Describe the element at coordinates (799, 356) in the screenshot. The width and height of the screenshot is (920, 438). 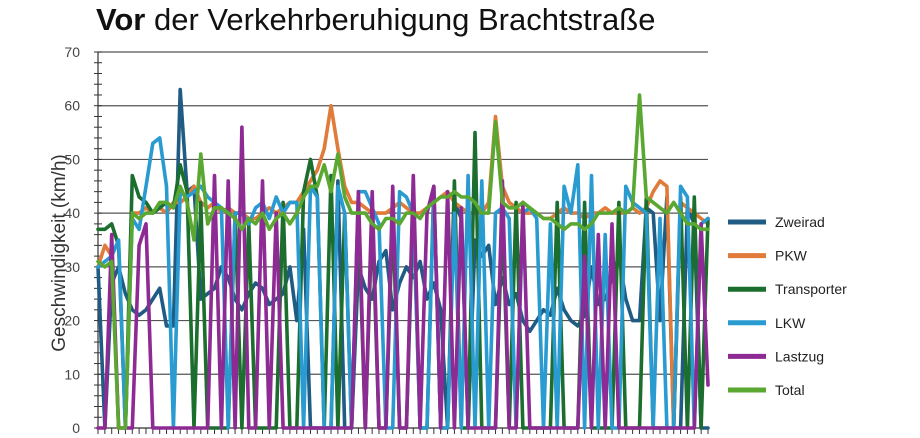
I see `legend-label-lastzug: Lastzug` at that location.